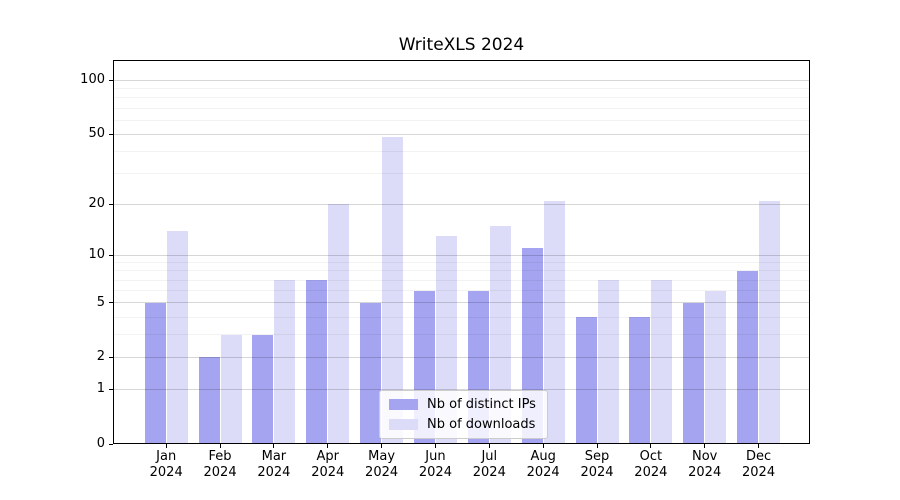 Image resolution: width=900 pixels, height=500 pixels. I want to click on bar-downloads-dec, so click(770, 322).